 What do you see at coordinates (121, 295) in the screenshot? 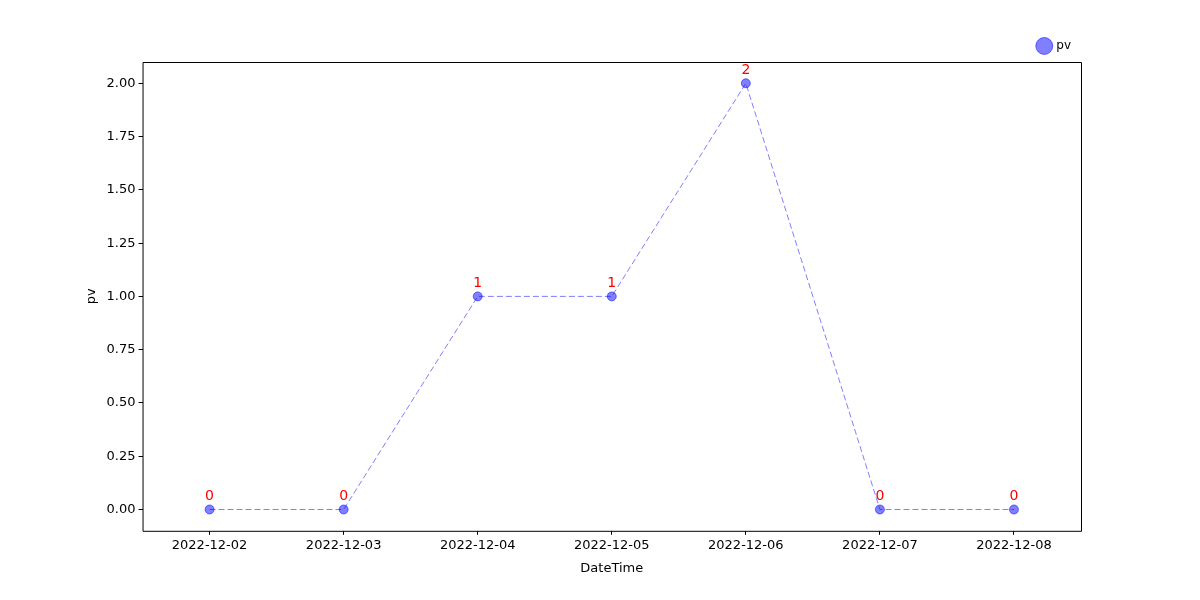
I see `y-tick-label: 1.00` at bounding box center [121, 295].